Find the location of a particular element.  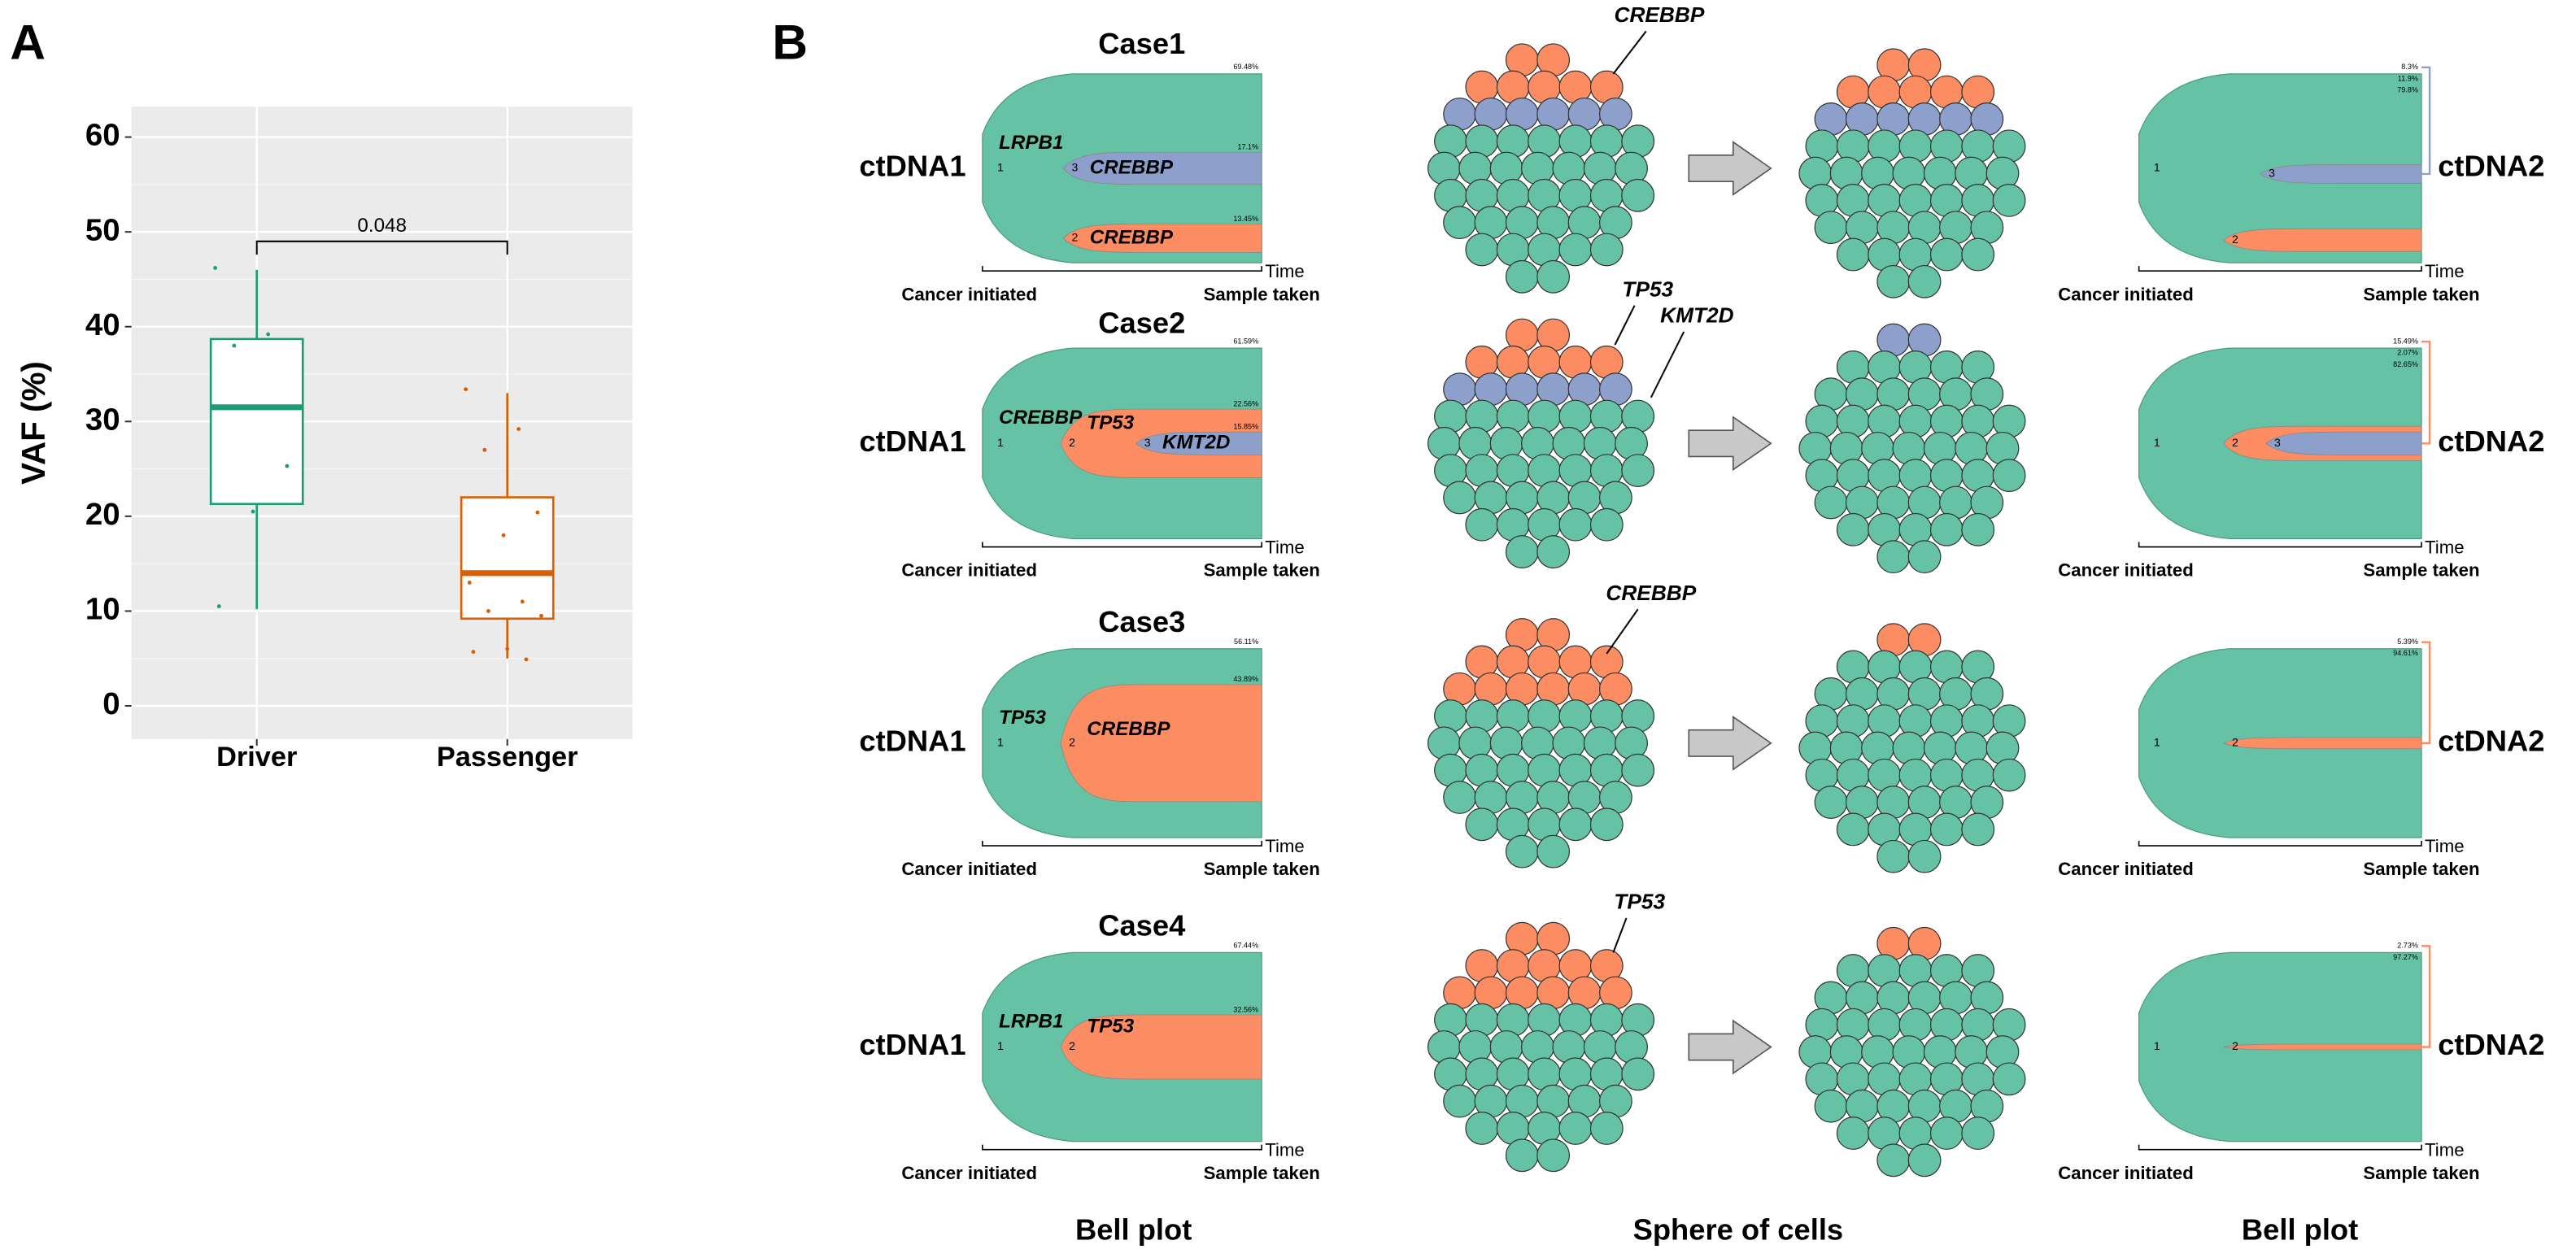

gene-callout: TP53 is located at coordinates (1647, 288).